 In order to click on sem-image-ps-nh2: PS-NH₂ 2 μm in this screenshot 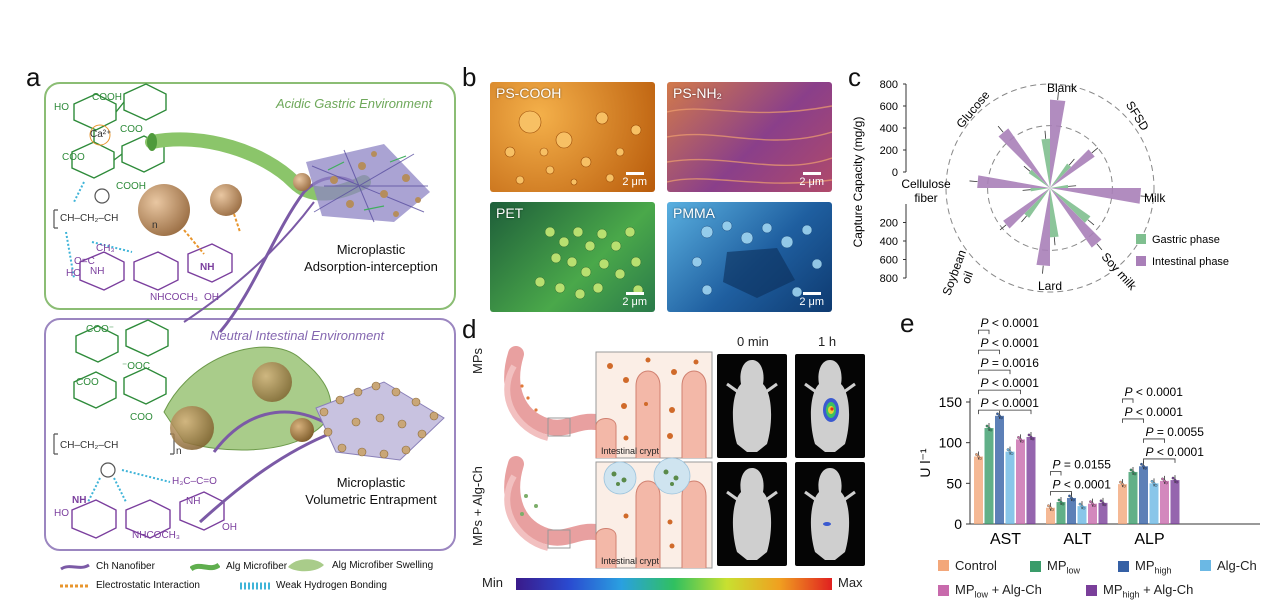, I will do `click(749, 137)`.